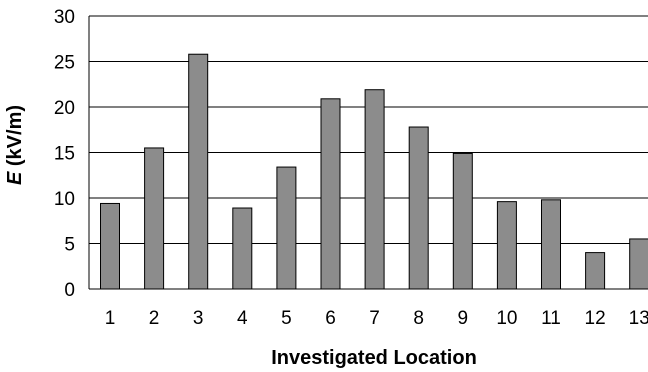 Image resolution: width=648 pixels, height=372 pixels. Describe the element at coordinates (418, 318) in the screenshot. I see `x-tick-label: 8` at that location.